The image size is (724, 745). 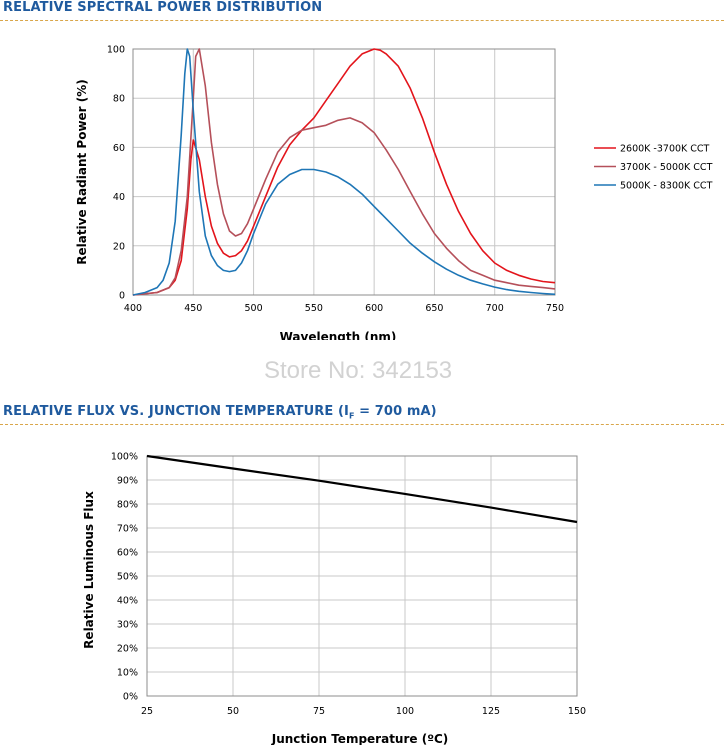 What do you see at coordinates (133, 308) in the screenshot?
I see `x-tick-label: 400` at bounding box center [133, 308].